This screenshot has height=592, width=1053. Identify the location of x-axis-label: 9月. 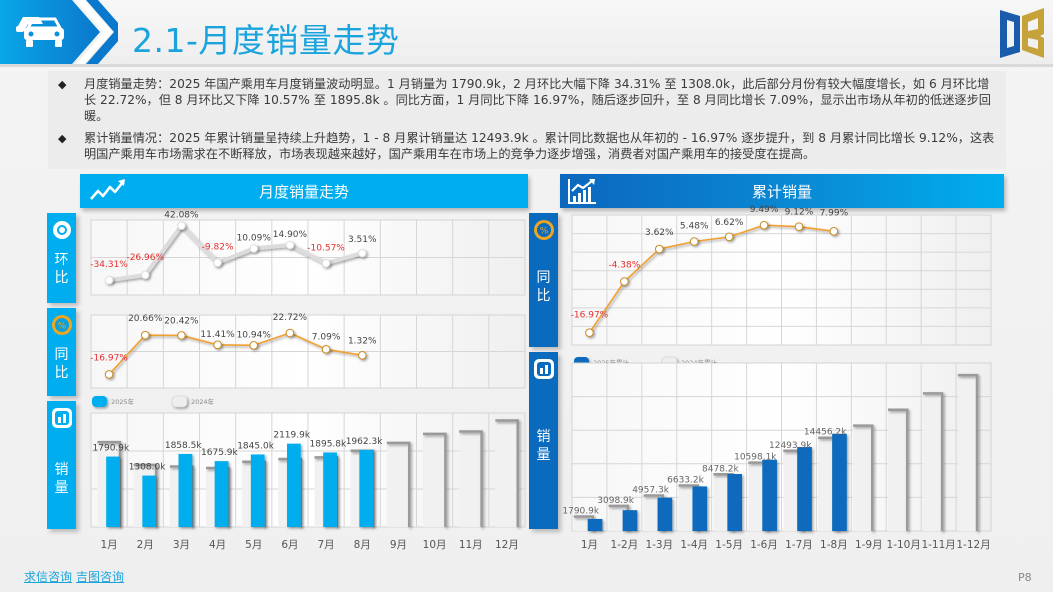
(398, 545).